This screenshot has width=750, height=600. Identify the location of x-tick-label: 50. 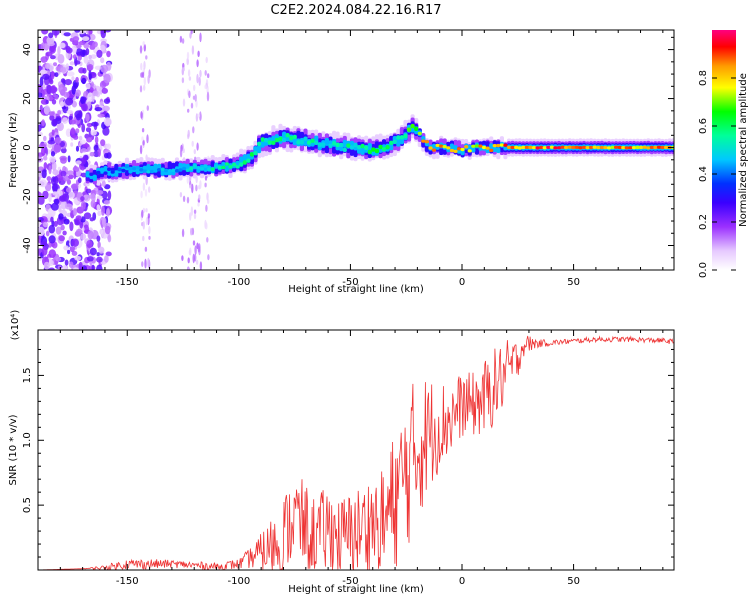
(573, 282).